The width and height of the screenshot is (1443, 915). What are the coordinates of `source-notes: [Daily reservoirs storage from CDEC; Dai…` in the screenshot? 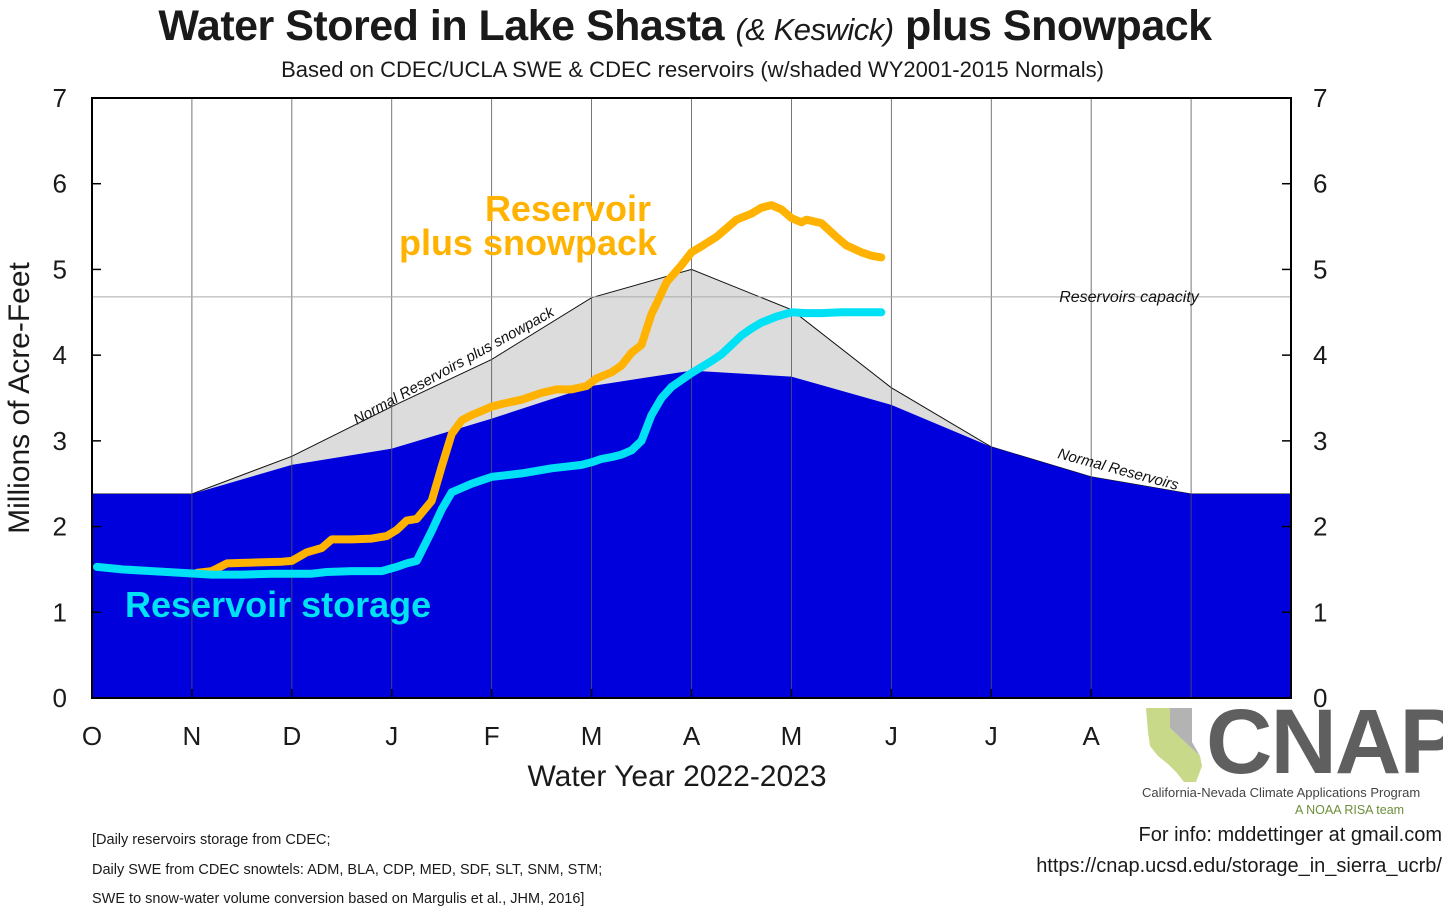 It's located at (347, 870).